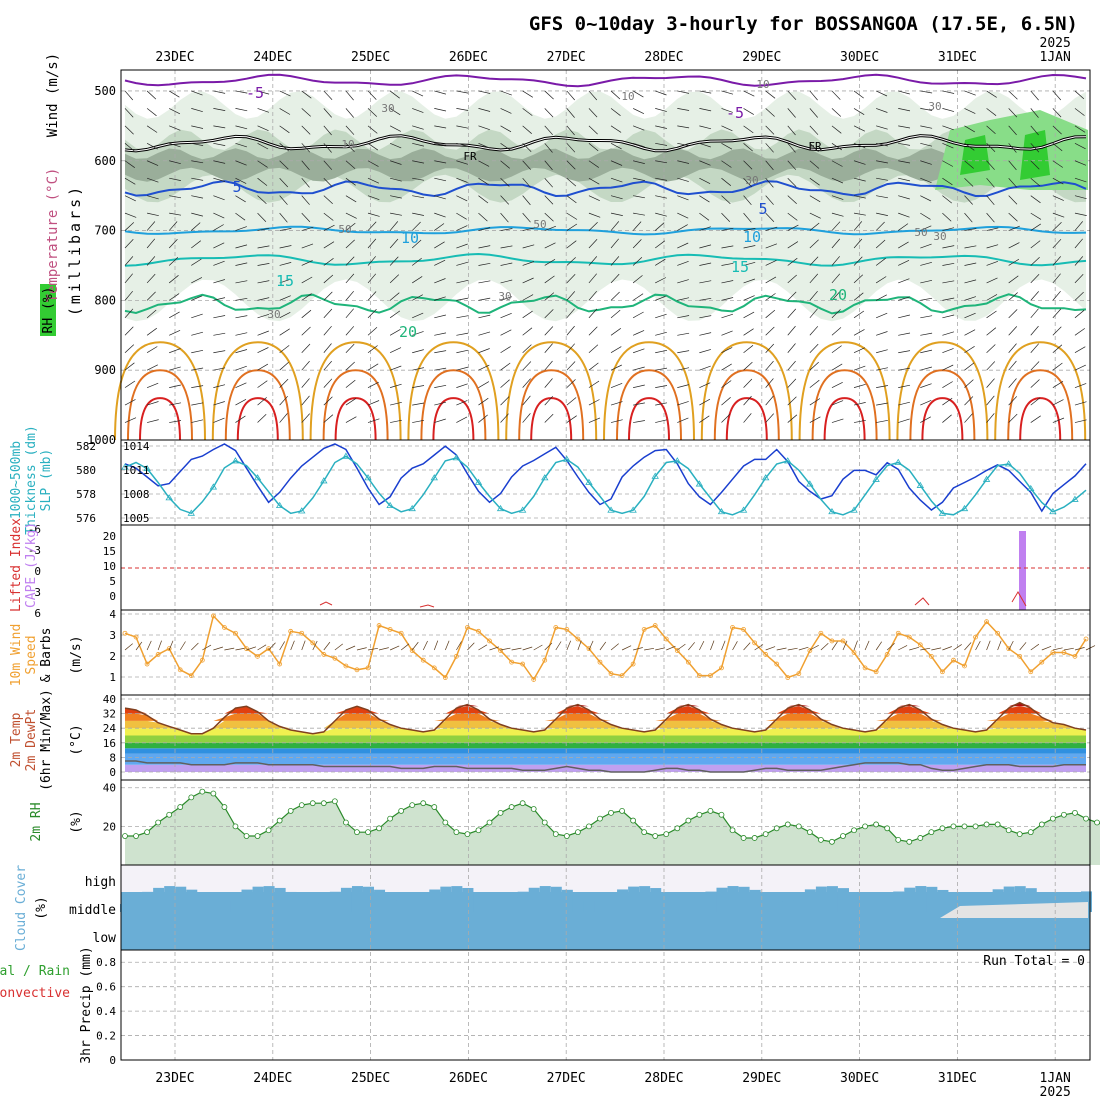 This screenshot has width=1100, height=1100. I want to click on wind10m-label-4: (m/s), so click(76, 654).